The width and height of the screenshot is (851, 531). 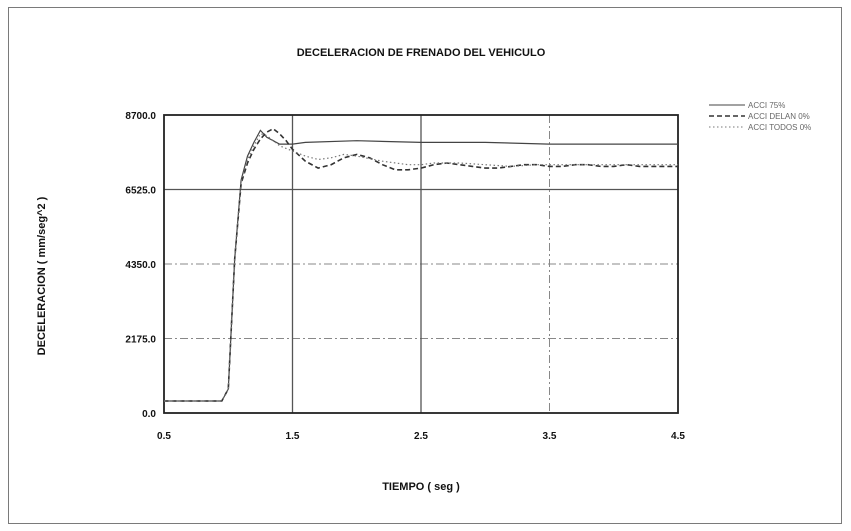 I want to click on legend-label: ACCI DELAN 0%, so click(x=779, y=116).